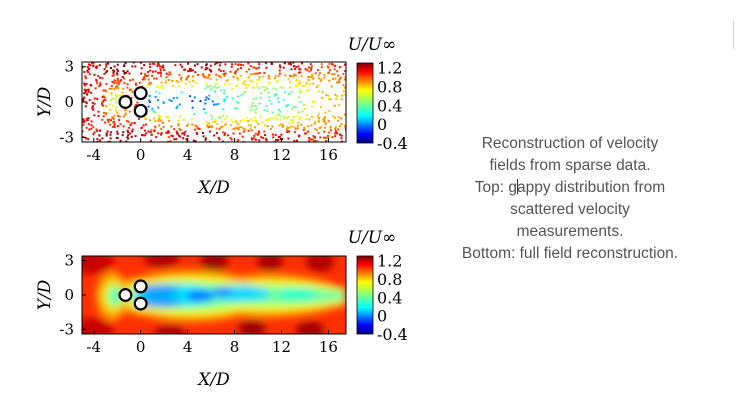  I want to click on colorbar-tick-label: 0.4, so click(389, 105).